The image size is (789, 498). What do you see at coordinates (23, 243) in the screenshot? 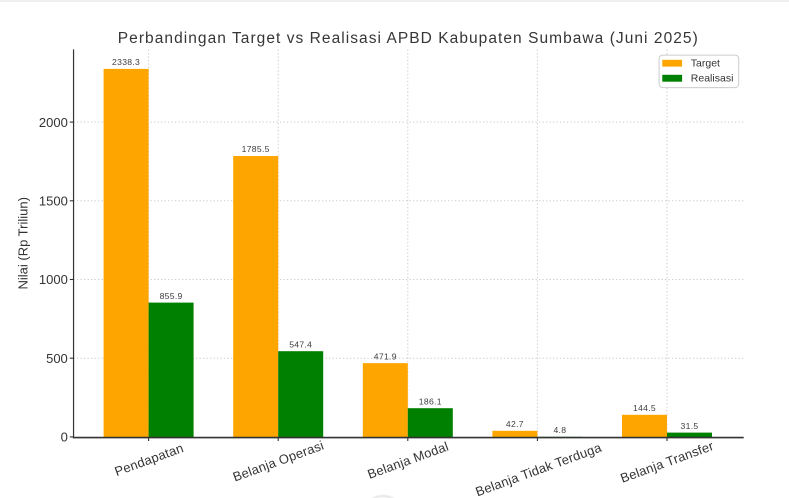
I see `svg-text: Nilai (Rp Triliun)` at bounding box center [23, 243].